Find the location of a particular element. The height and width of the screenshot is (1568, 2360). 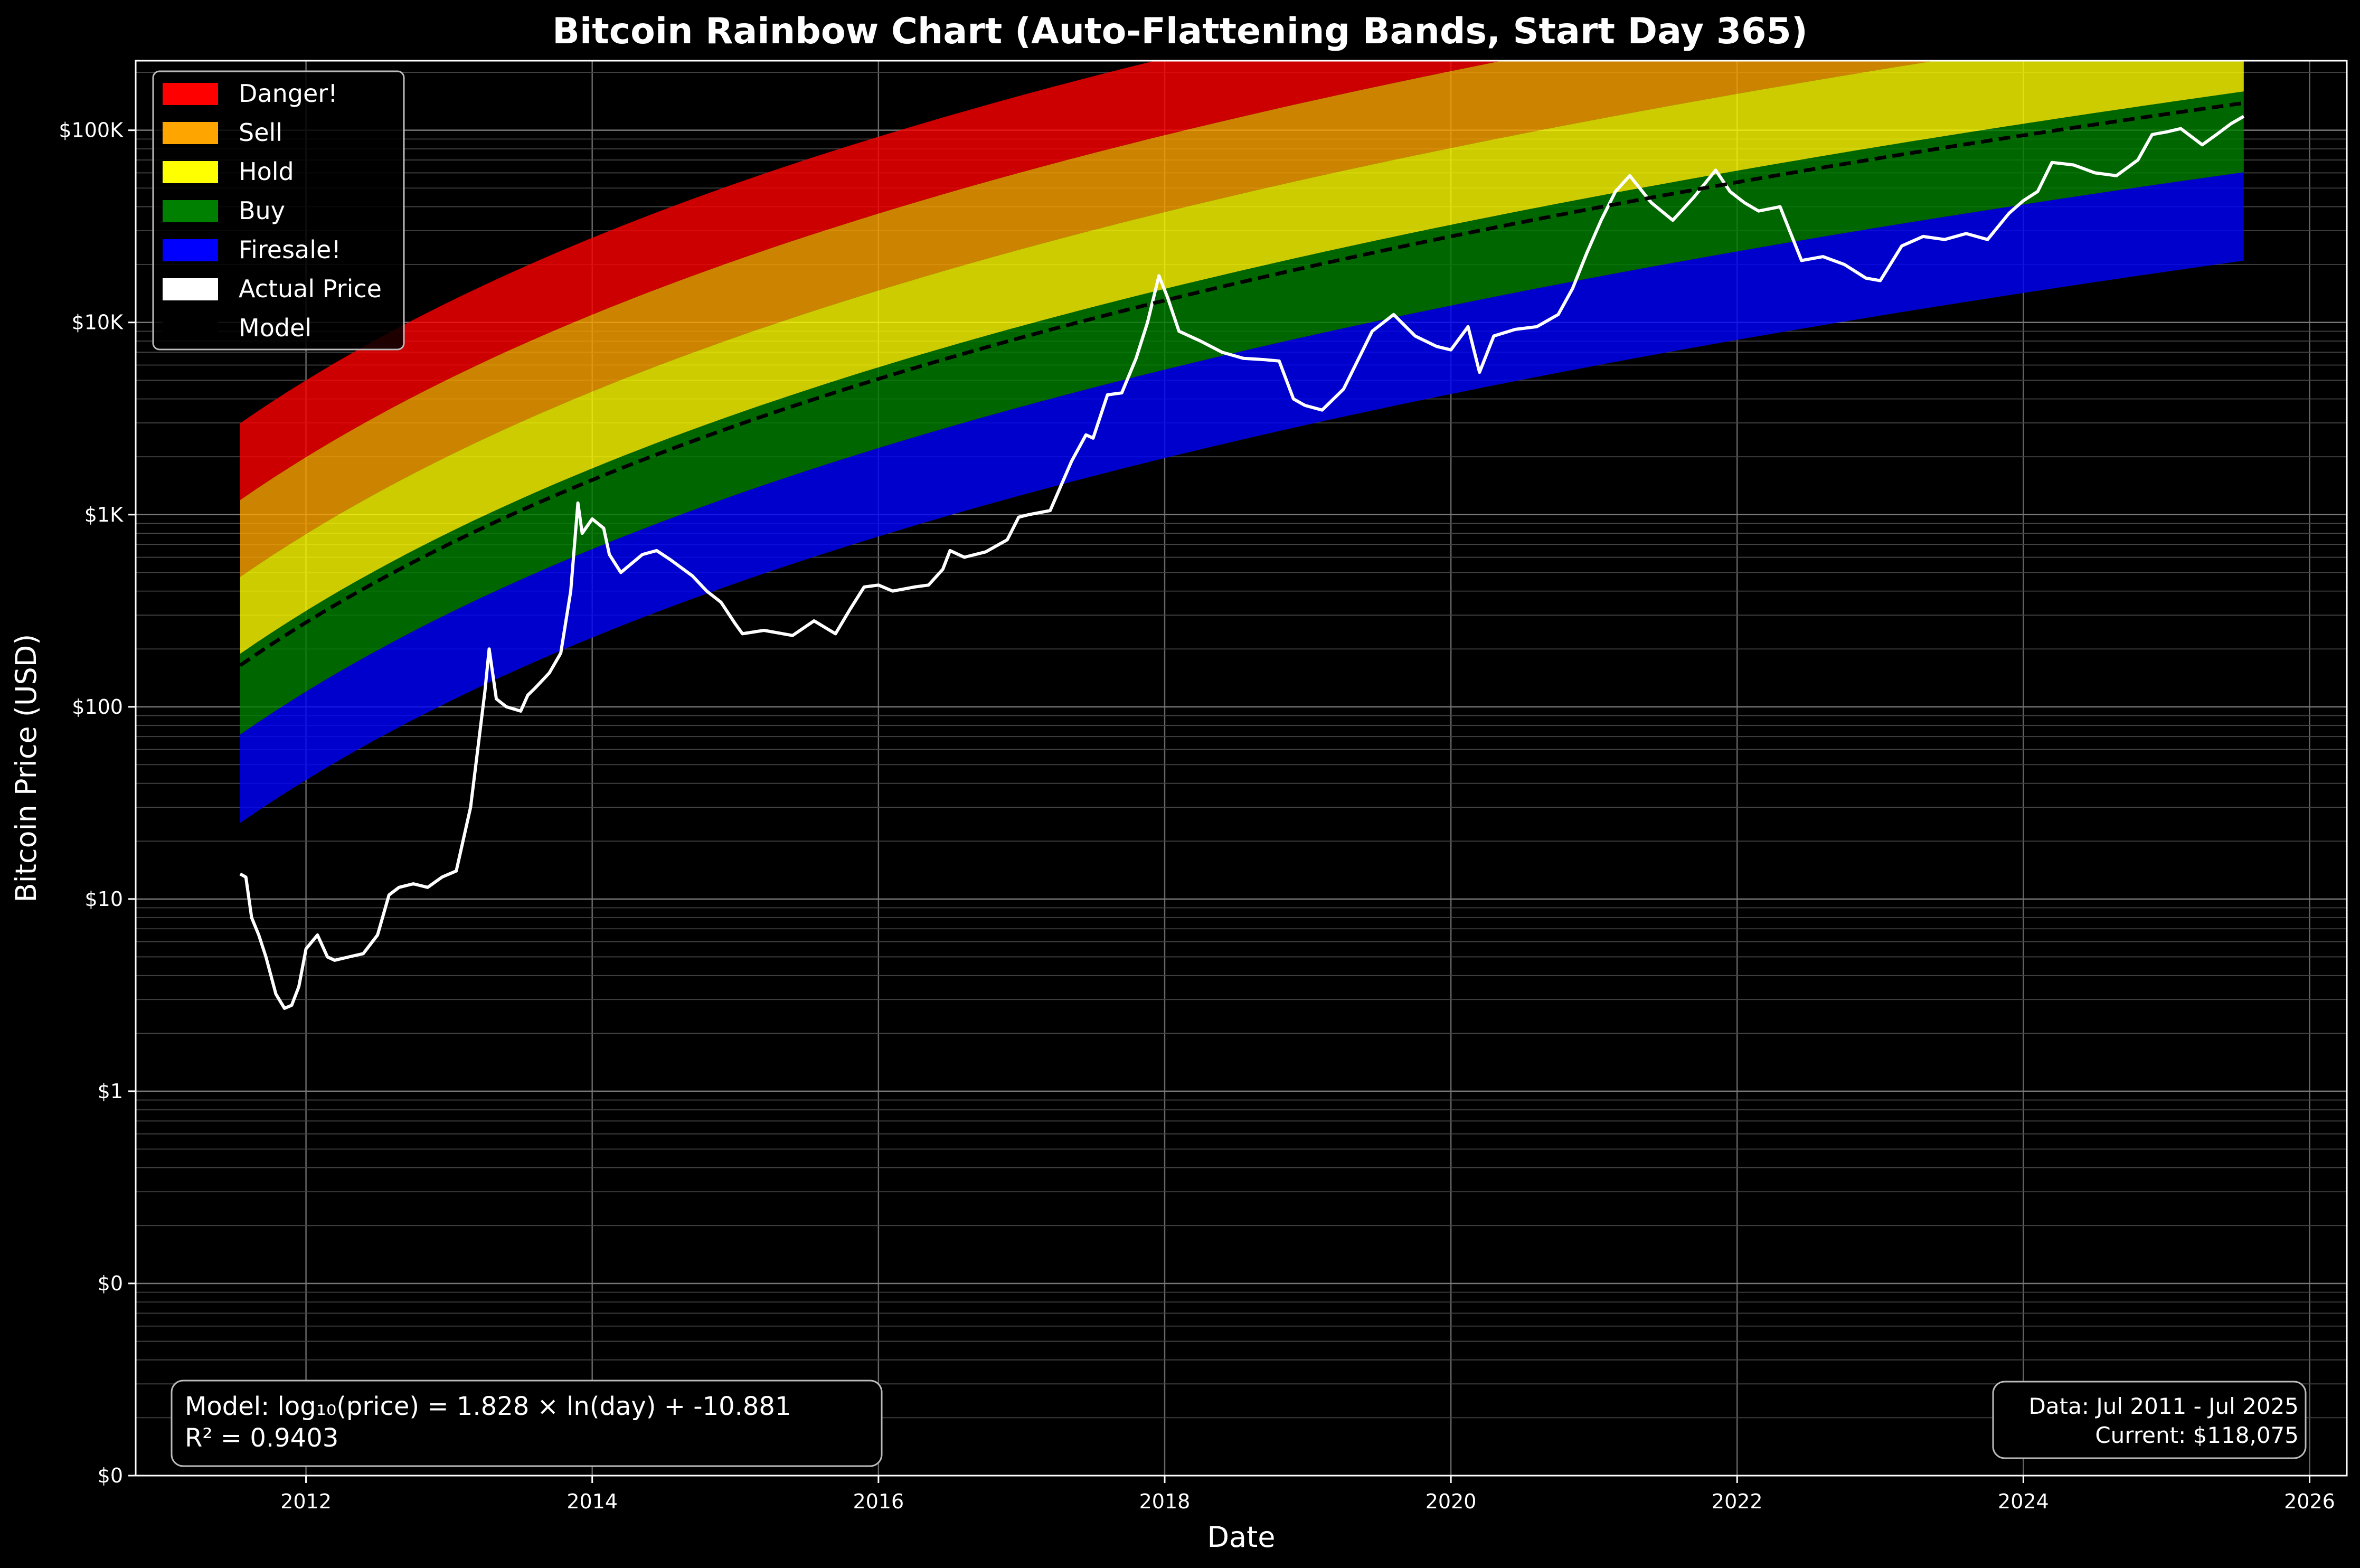

legend-label-sell: Sell is located at coordinates (260, 132).